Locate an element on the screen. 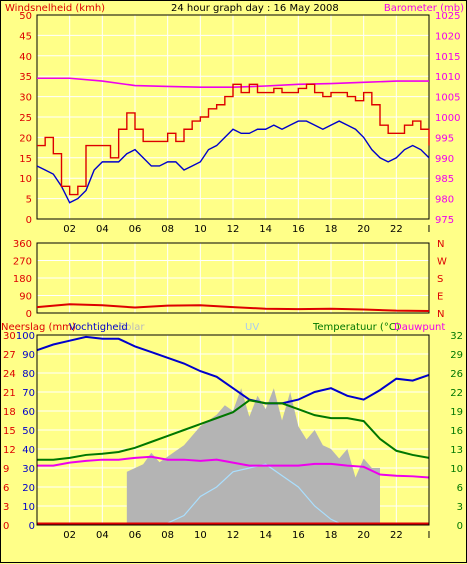  barometer-tick-label: 995 is located at coordinates (444, 138).